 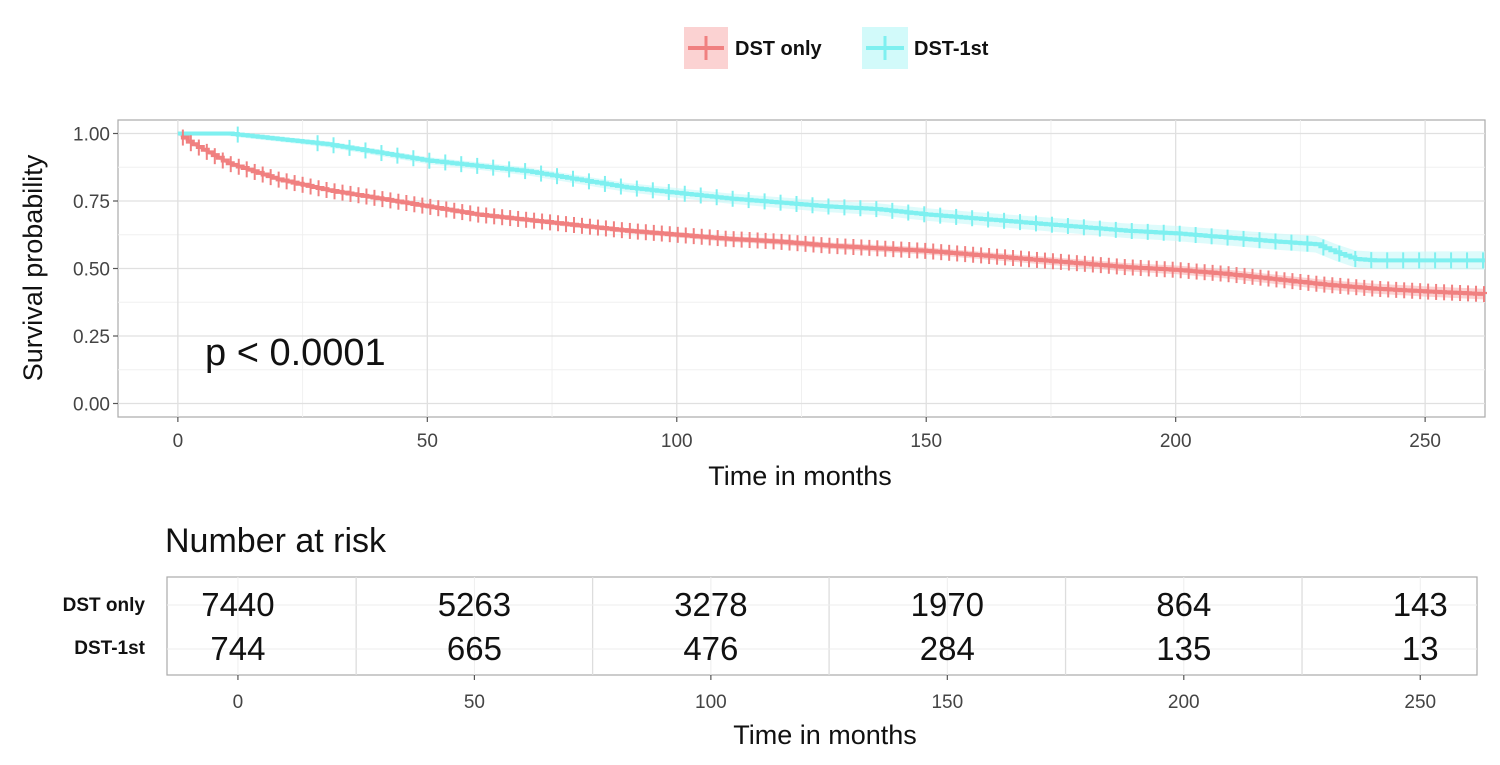 What do you see at coordinates (238, 702) in the screenshot?
I see `risk-x-tick-label: 0` at bounding box center [238, 702].